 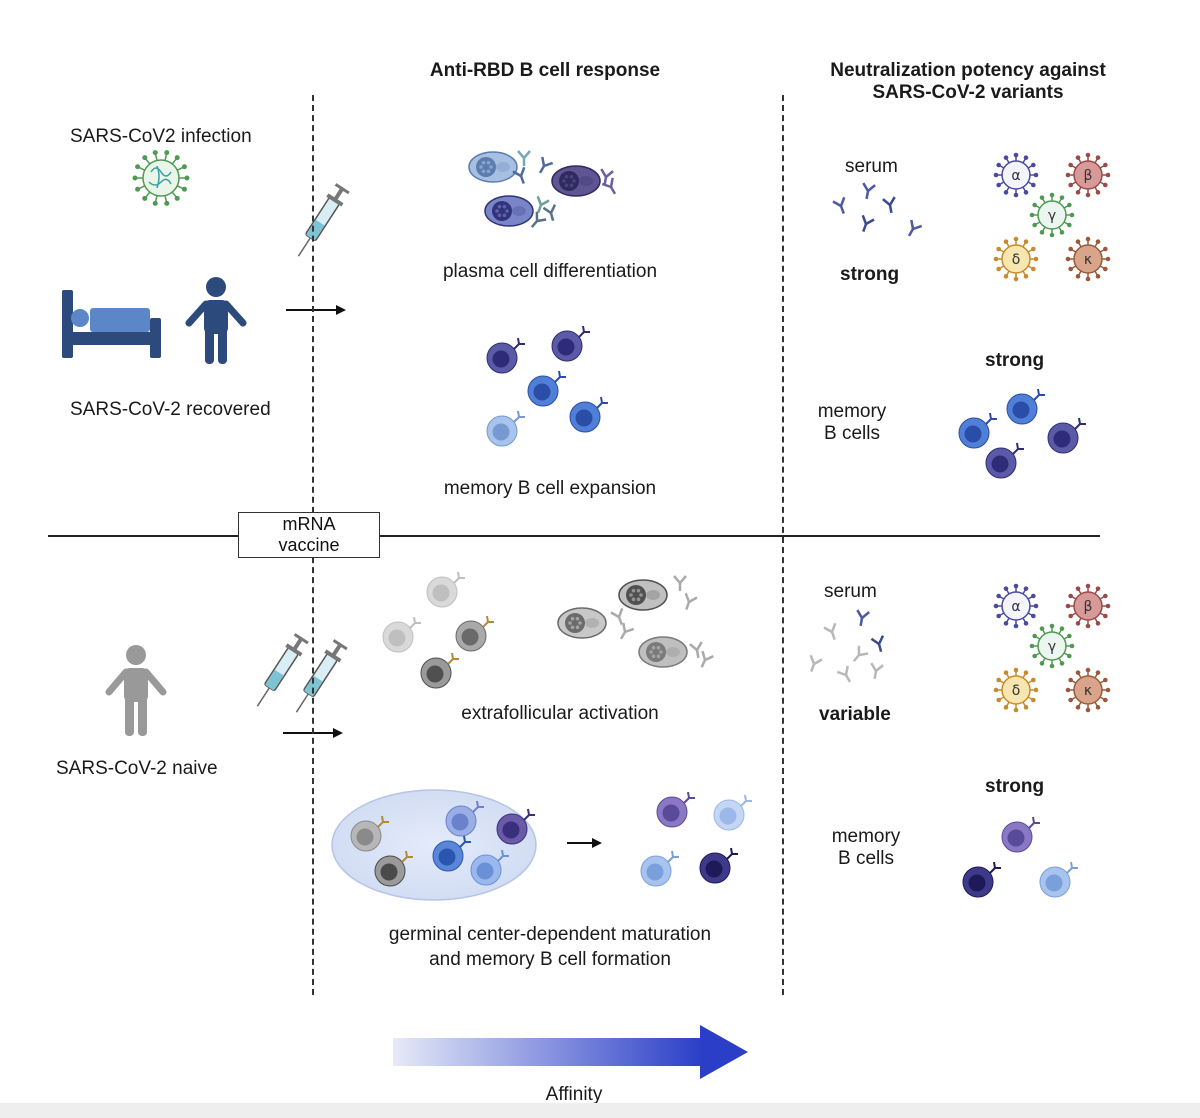 What do you see at coordinates (570, 1052) in the screenshot?
I see `affinity-arrow` at bounding box center [570, 1052].